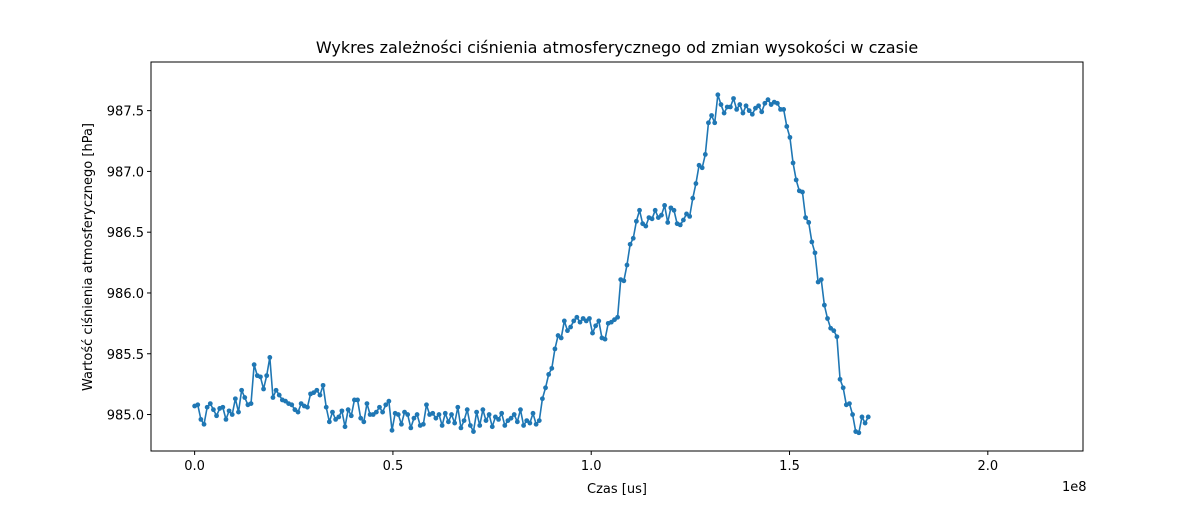 The height and width of the screenshot is (509, 1203). Describe the element at coordinates (987, 466) in the screenshot. I see `x-tick-label: 2.0` at that location.